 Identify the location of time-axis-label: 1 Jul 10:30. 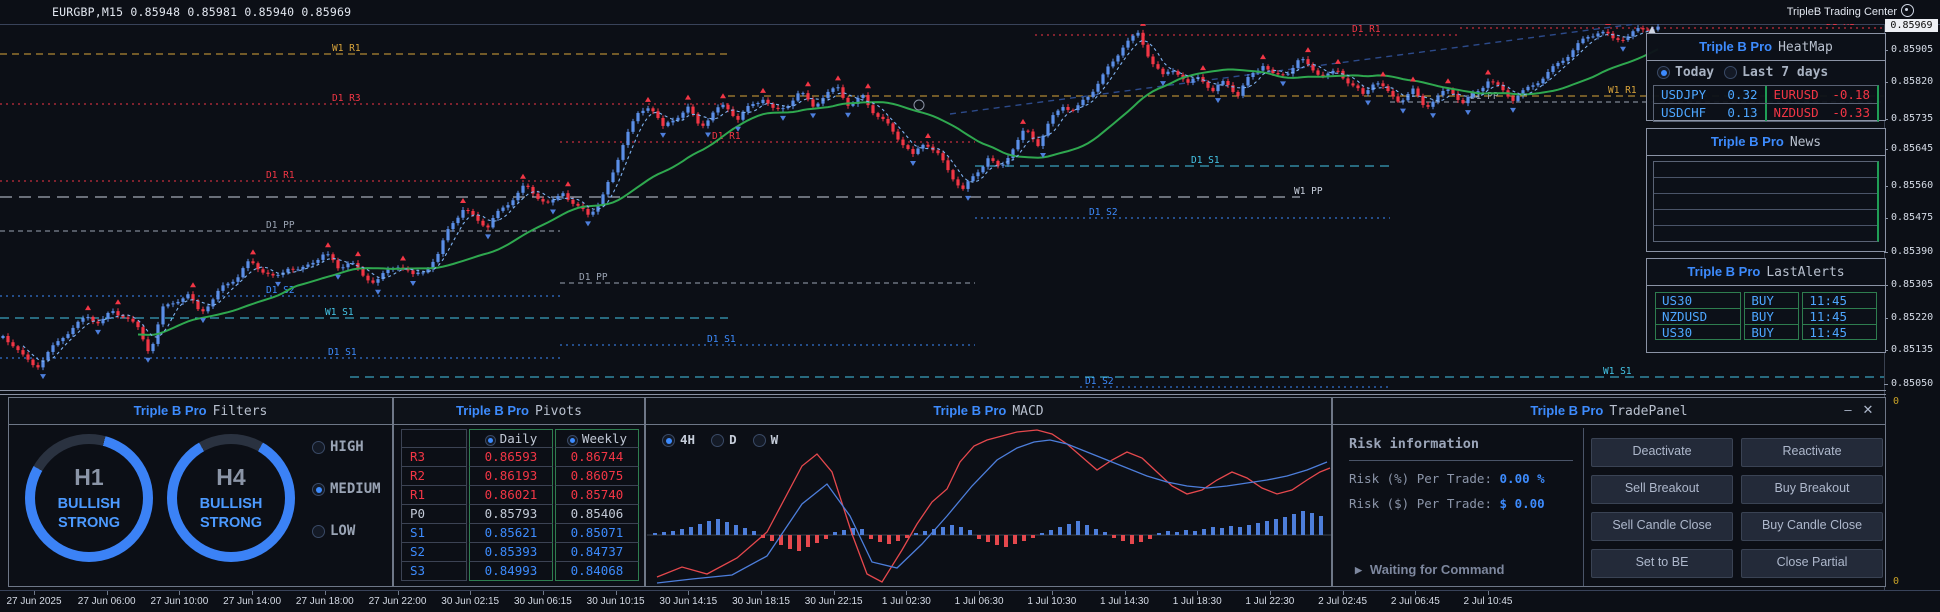
(1052, 601).